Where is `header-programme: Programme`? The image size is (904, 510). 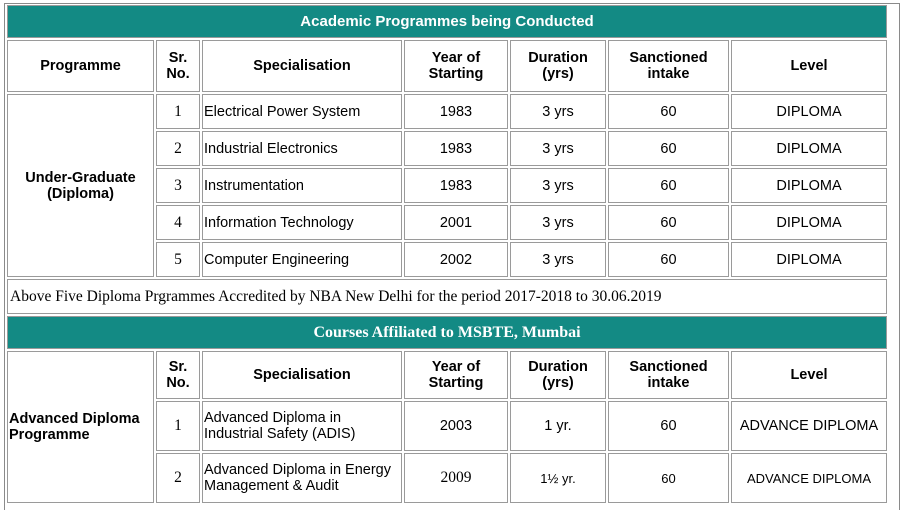 header-programme: Programme is located at coordinates (80, 66).